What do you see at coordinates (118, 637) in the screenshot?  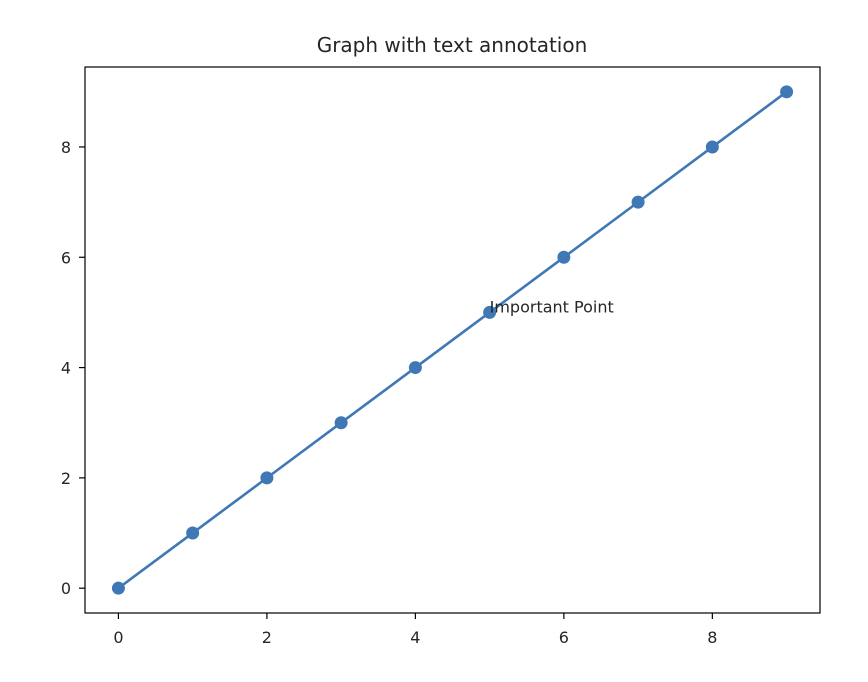 I see `x-tick-label: 0` at bounding box center [118, 637].